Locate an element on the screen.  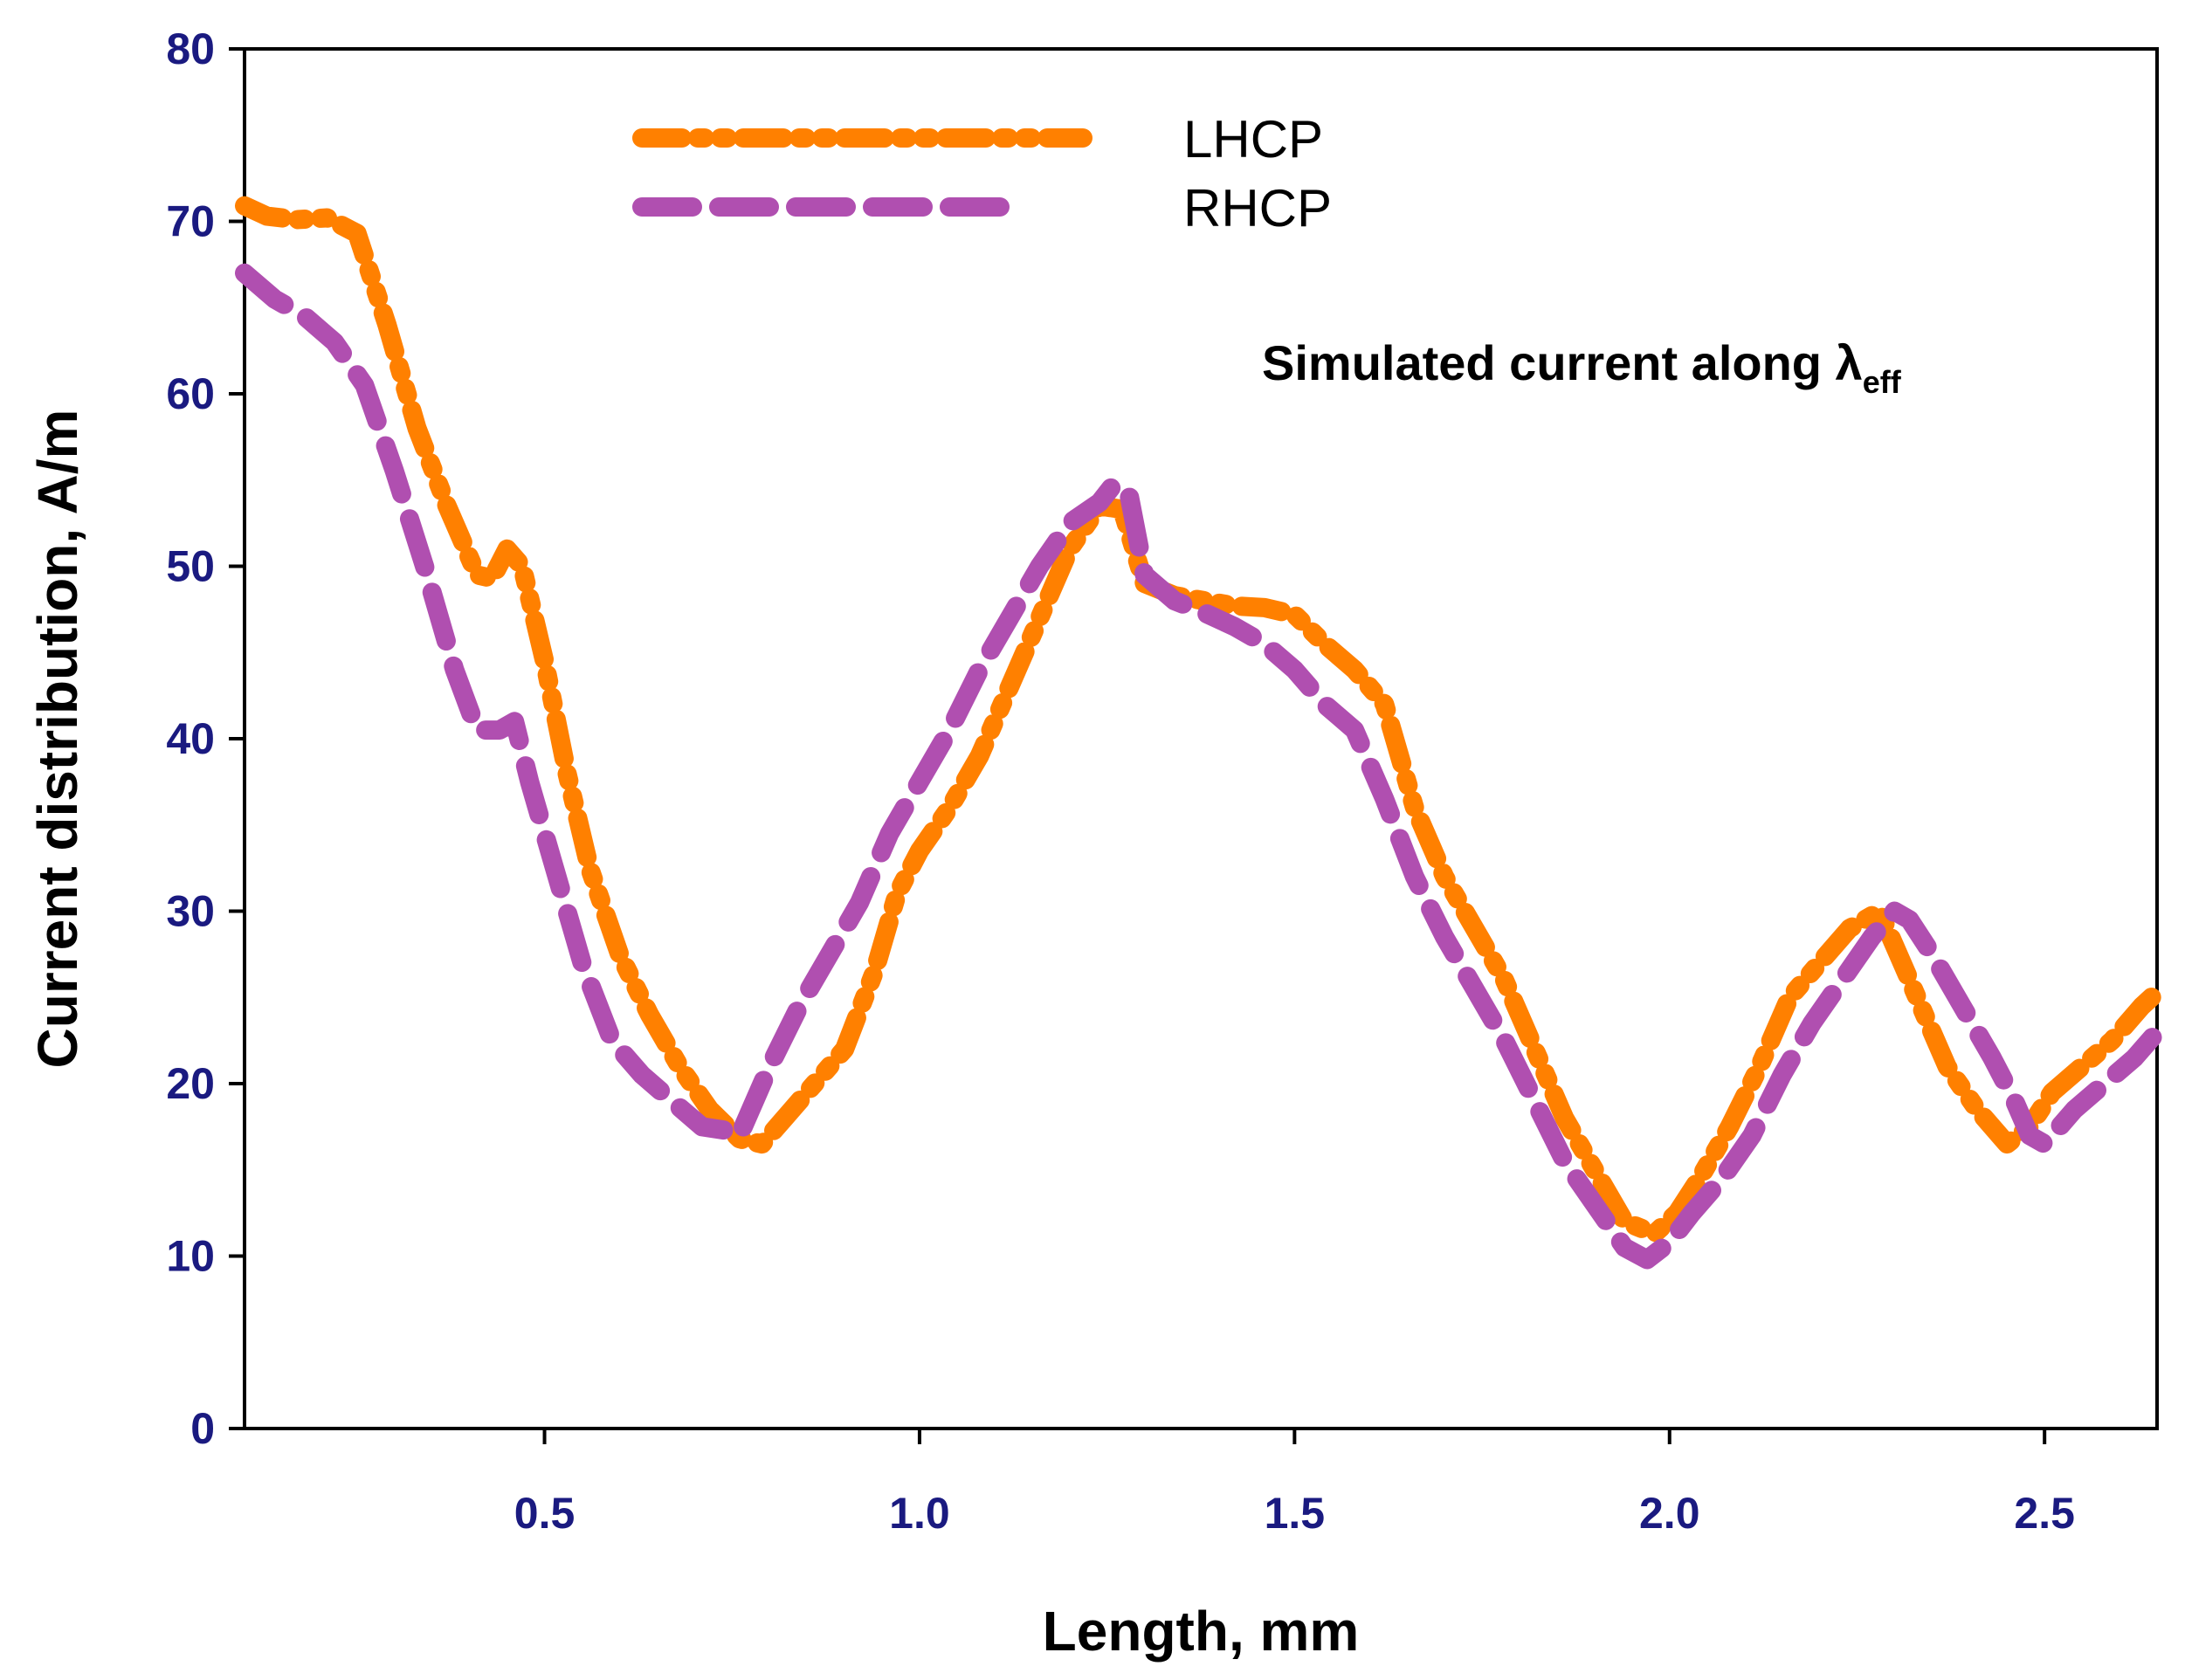
annotation-text: Simulated current along λ is located at coordinates (1562, 362).